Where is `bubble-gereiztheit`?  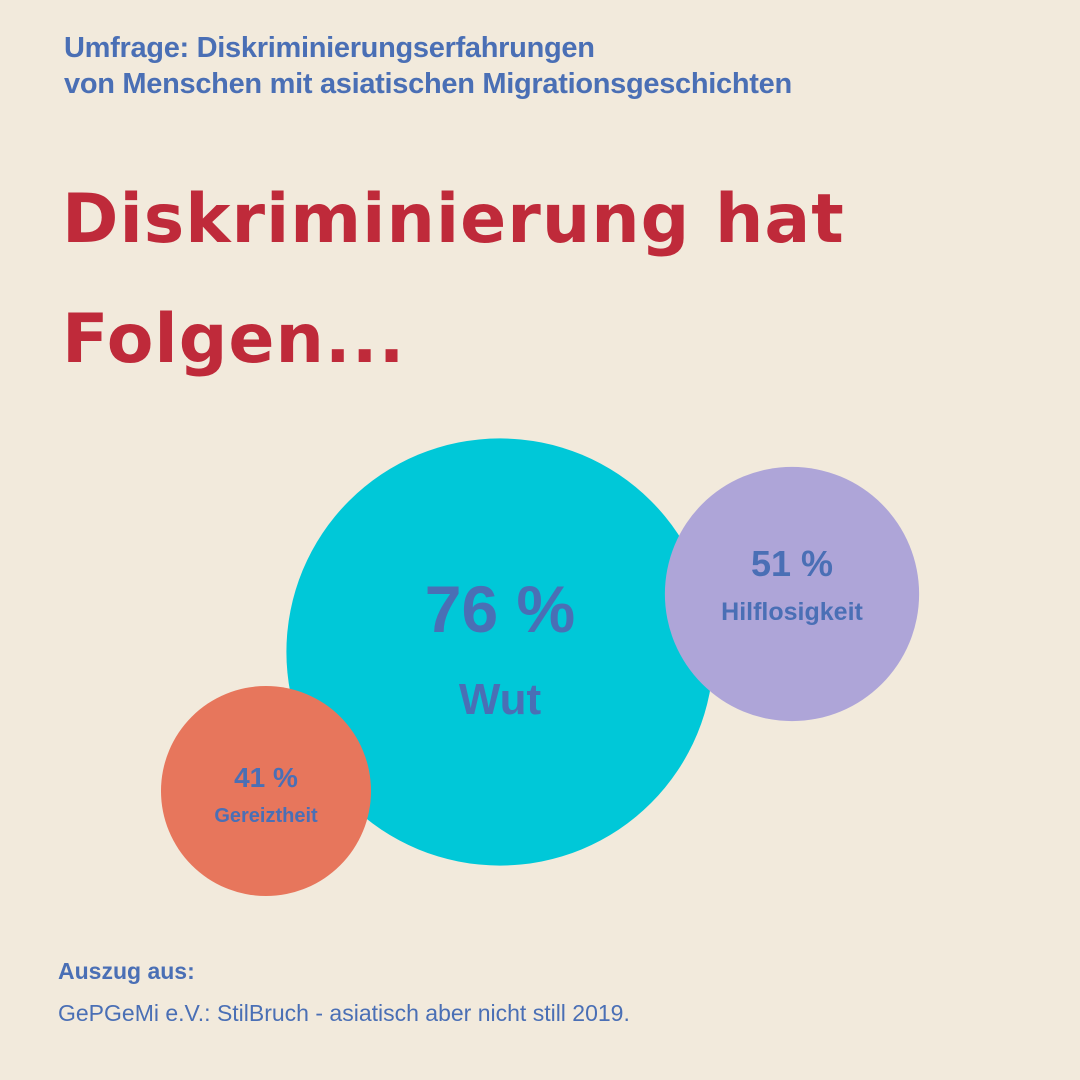 bubble-gereiztheit is located at coordinates (266, 791).